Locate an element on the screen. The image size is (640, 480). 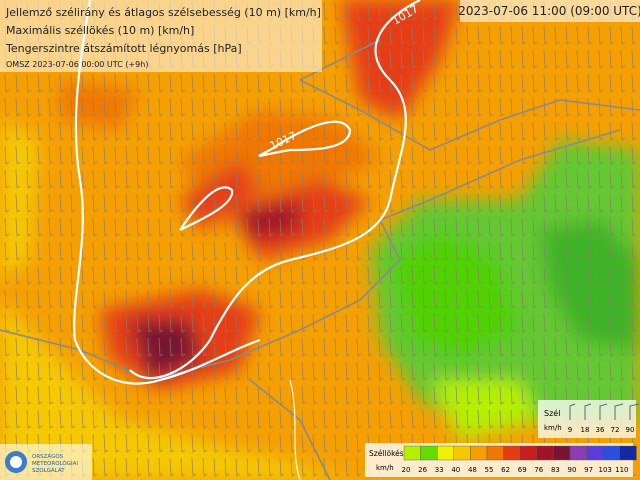
logo-text: METEOROLÓGIAI is located at coordinates (55, 463).